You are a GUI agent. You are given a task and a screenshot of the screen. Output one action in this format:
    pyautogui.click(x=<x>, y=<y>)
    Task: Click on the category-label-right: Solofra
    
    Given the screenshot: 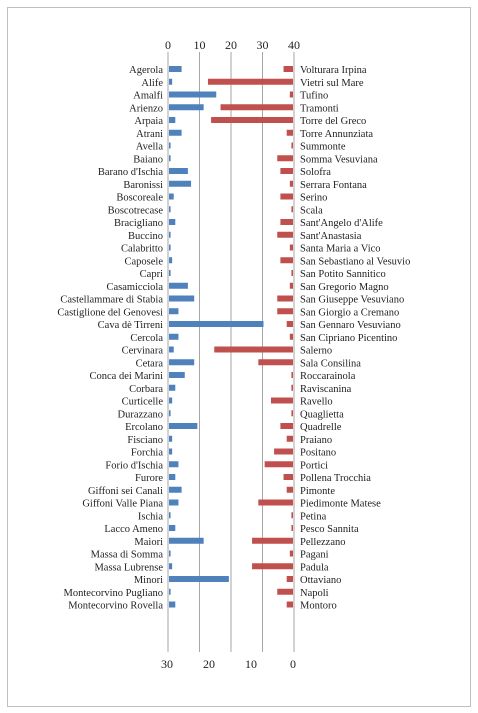 What is the action you would take?
    pyautogui.click(x=315, y=172)
    